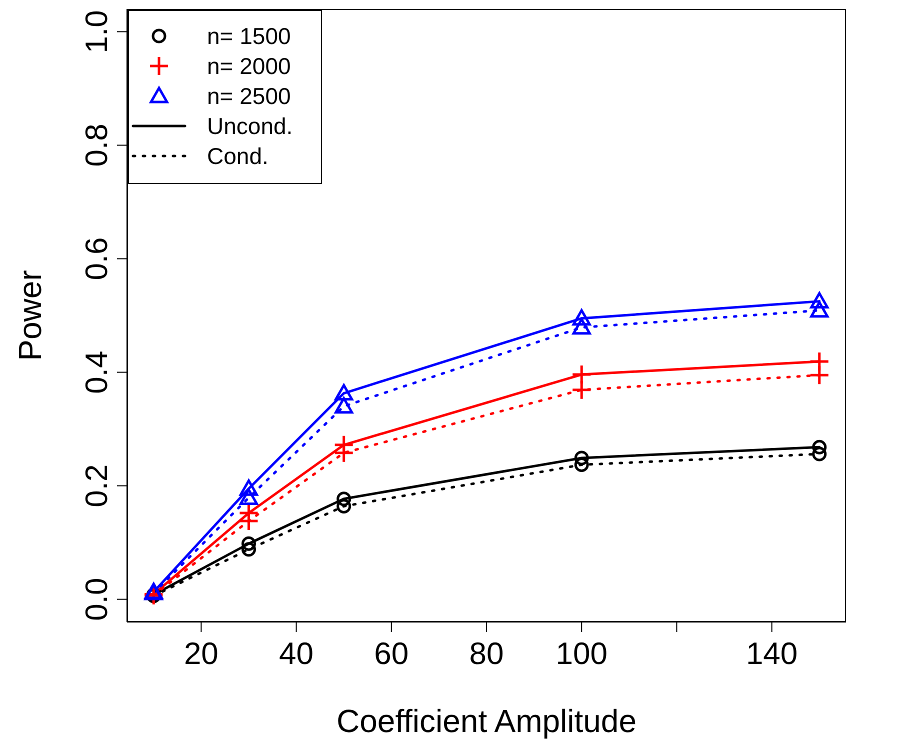  Describe the element at coordinates (391, 654) in the screenshot. I see `x-tick-label: 60` at that location.